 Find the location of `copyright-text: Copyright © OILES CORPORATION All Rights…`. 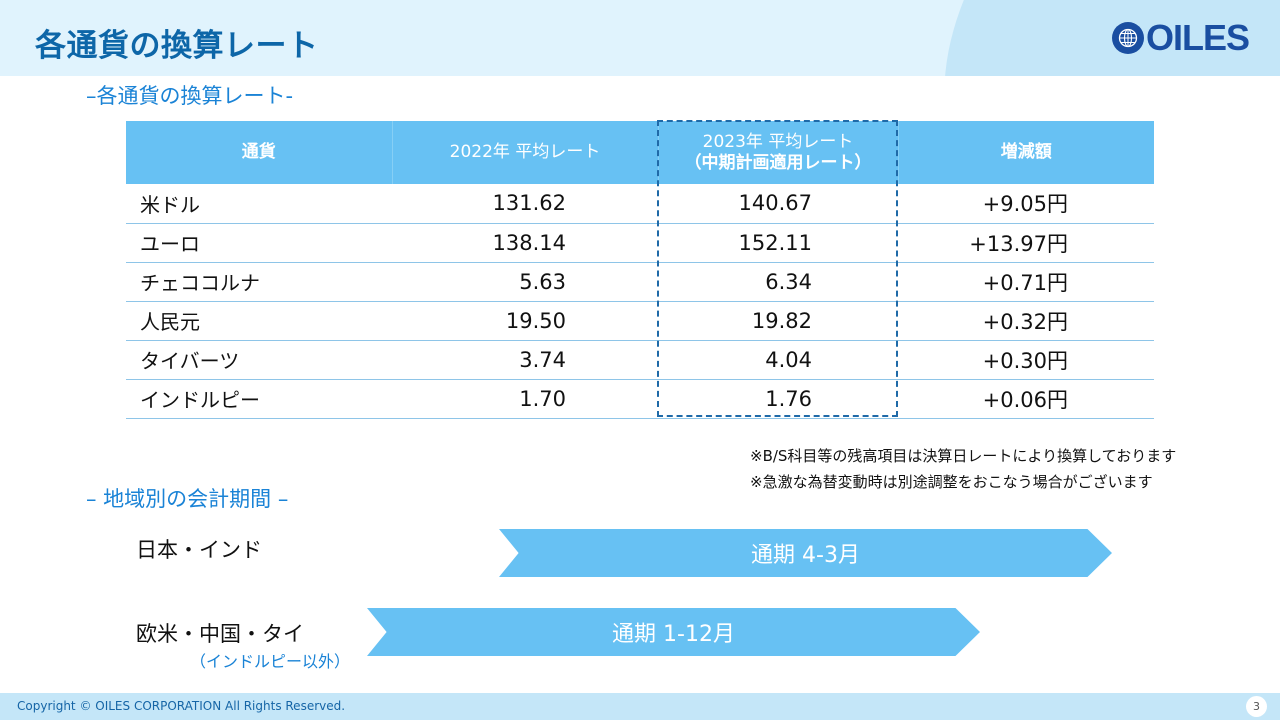

copyright-text: Copyright © OILES CORPORATION All Rights… is located at coordinates (181, 706).